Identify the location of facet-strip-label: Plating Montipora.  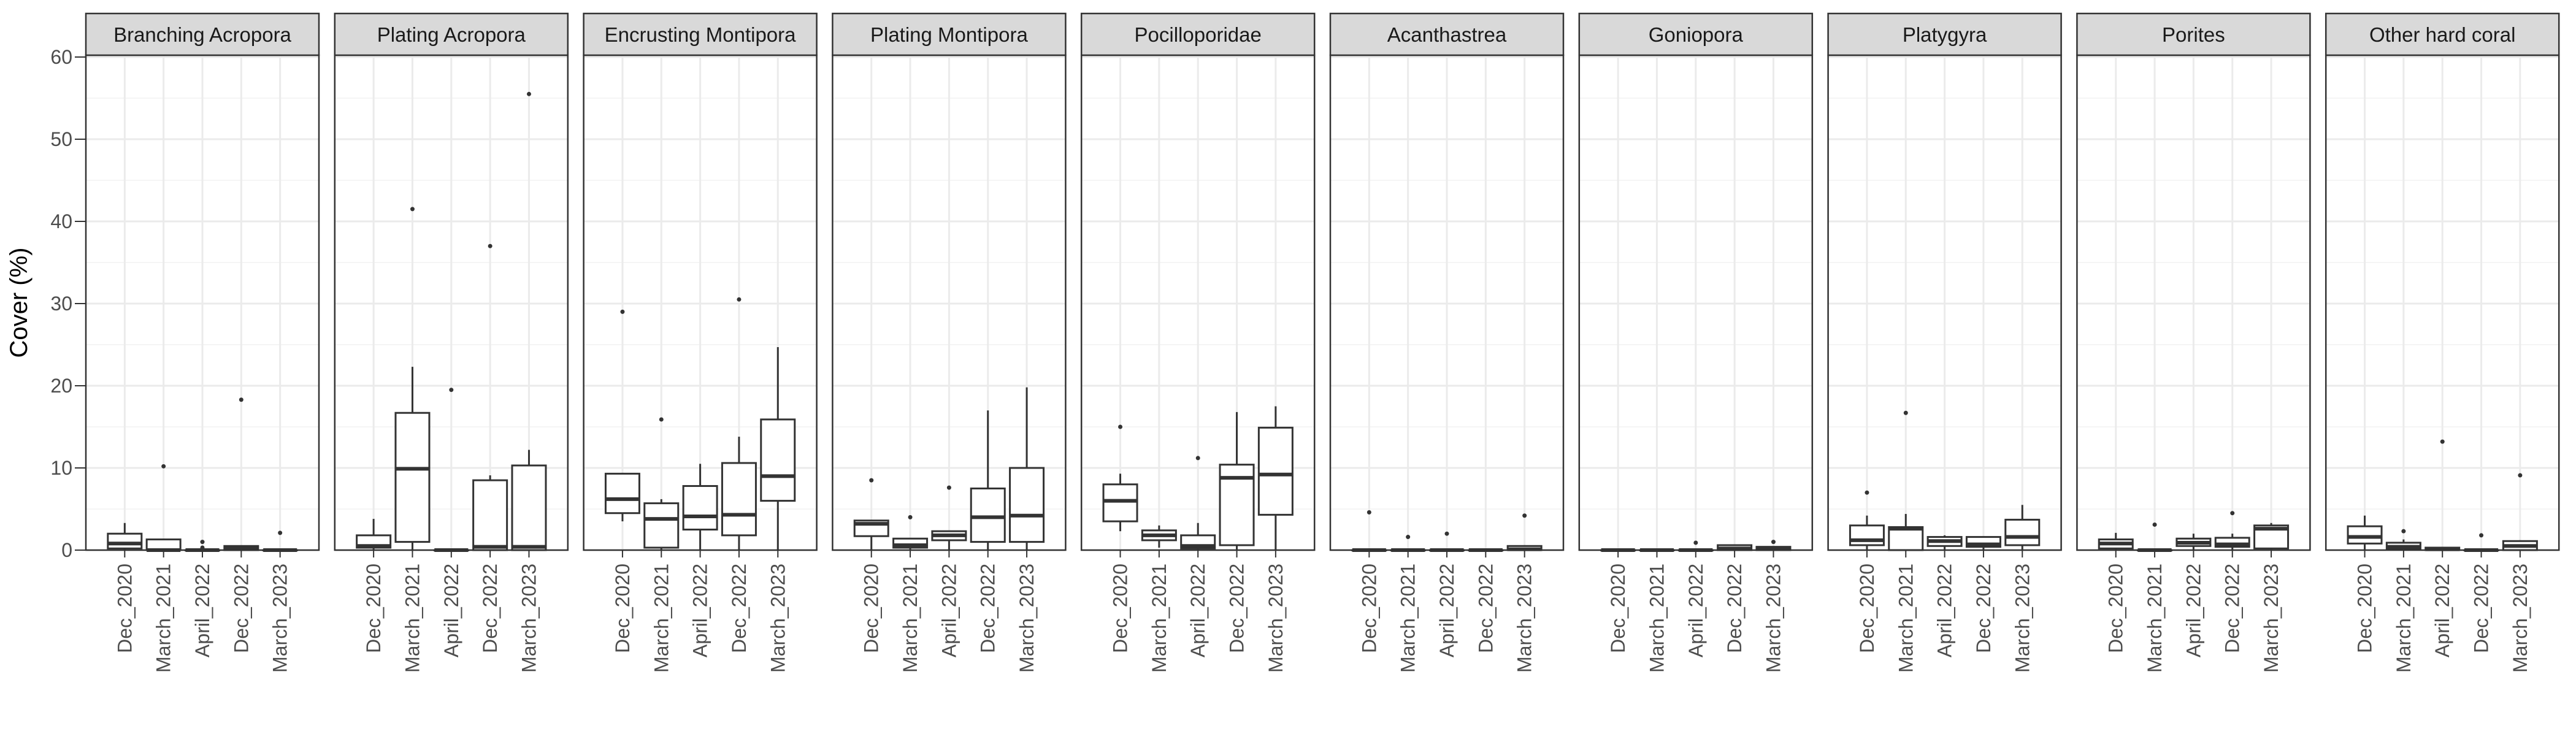
(949, 35).